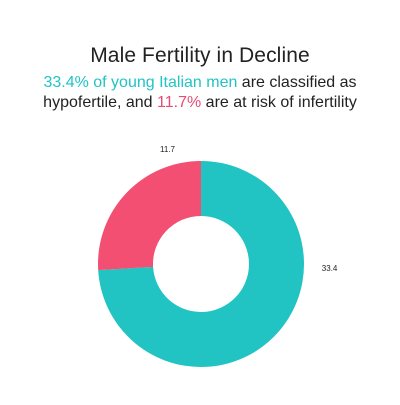  Describe the element at coordinates (200, 55) in the screenshot. I see `chart-title: Male Fertility in Decline` at that location.